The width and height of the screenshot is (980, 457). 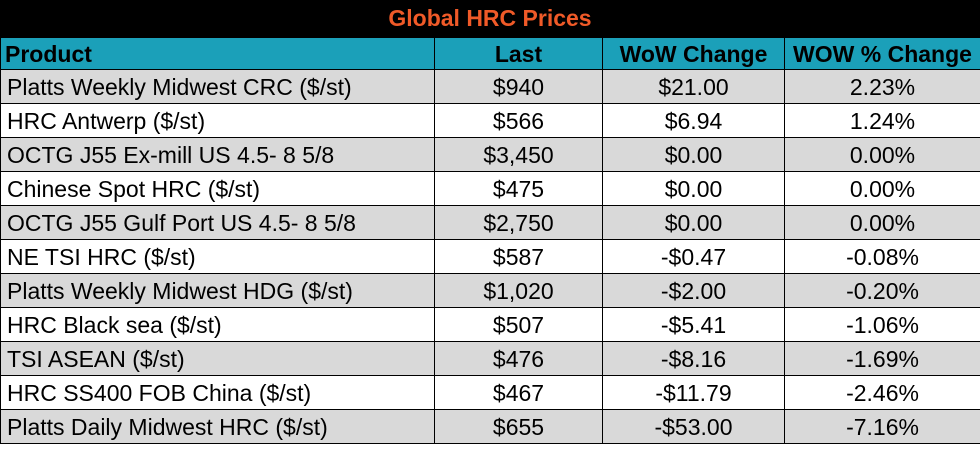 I want to click on cell-wow-change: -$2.00, so click(x=693, y=290).